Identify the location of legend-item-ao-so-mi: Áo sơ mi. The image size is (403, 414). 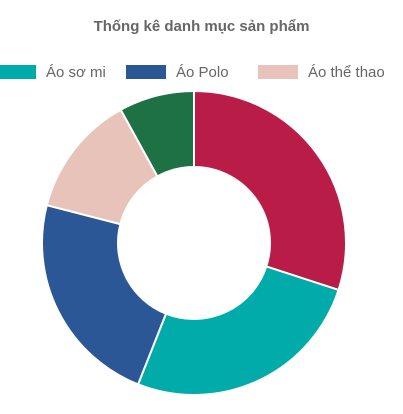
(53, 72).